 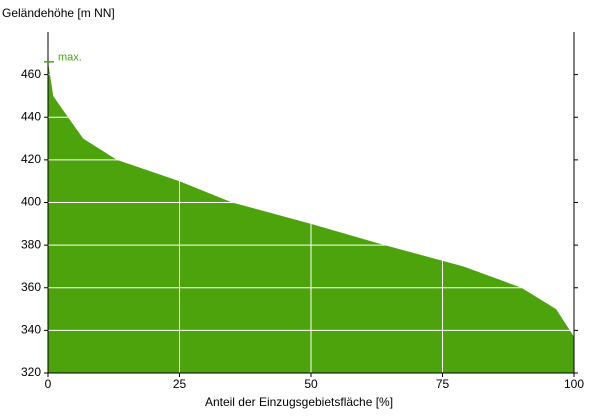 What do you see at coordinates (31, 244) in the screenshot?
I see `y-tick-label: 380` at bounding box center [31, 244].